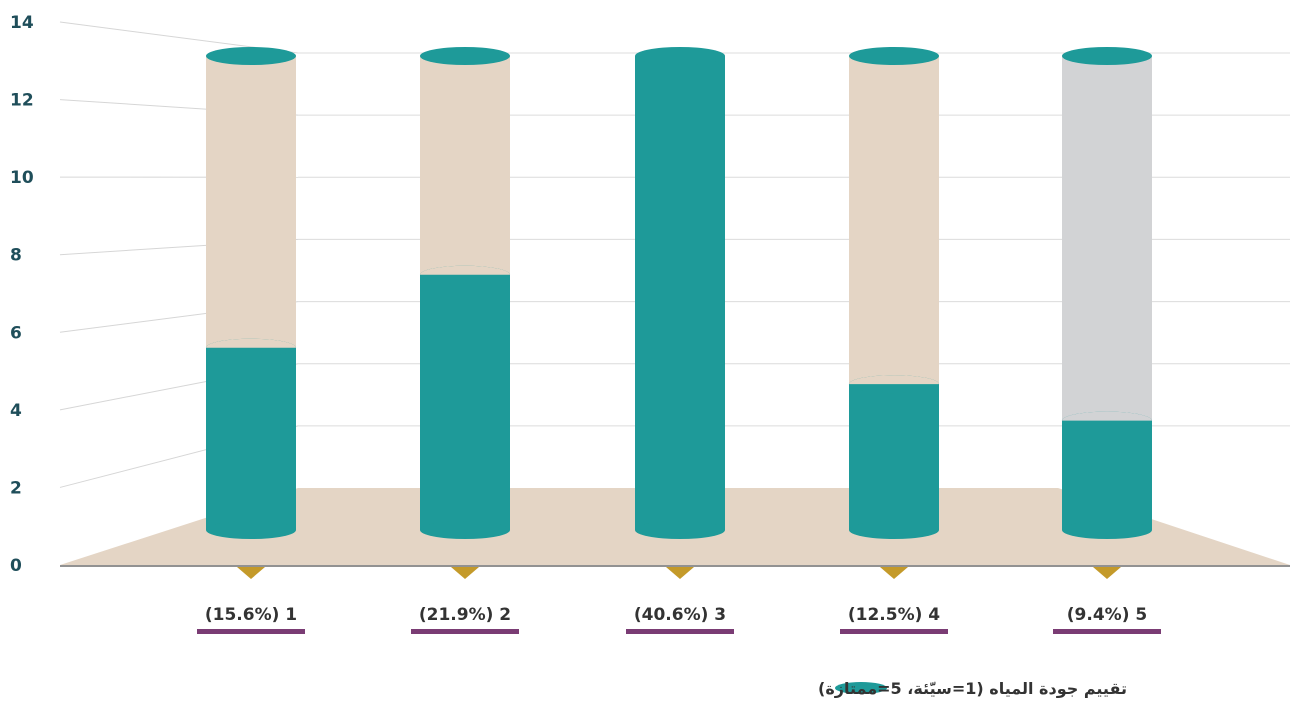 This screenshot has height=703, width=1293. What do you see at coordinates (22, 23) in the screenshot?
I see `y-tick-label: 14` at bounding box center [22, 23].